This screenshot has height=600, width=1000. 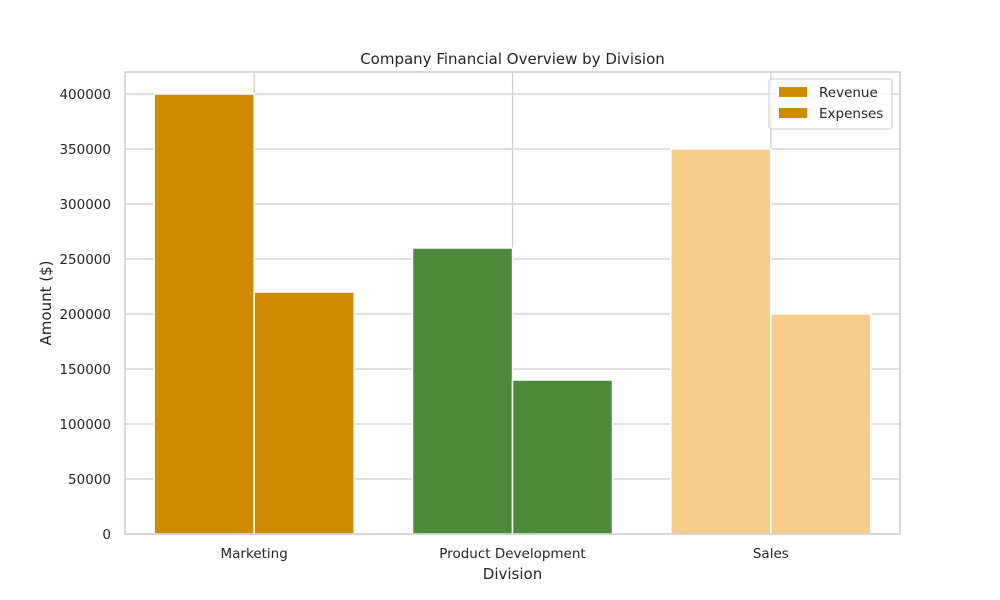 What do you see at coordinates (89, 480) in the screenshot?
I see `y-tick-label: 50000` at bounding box center [89, 480].